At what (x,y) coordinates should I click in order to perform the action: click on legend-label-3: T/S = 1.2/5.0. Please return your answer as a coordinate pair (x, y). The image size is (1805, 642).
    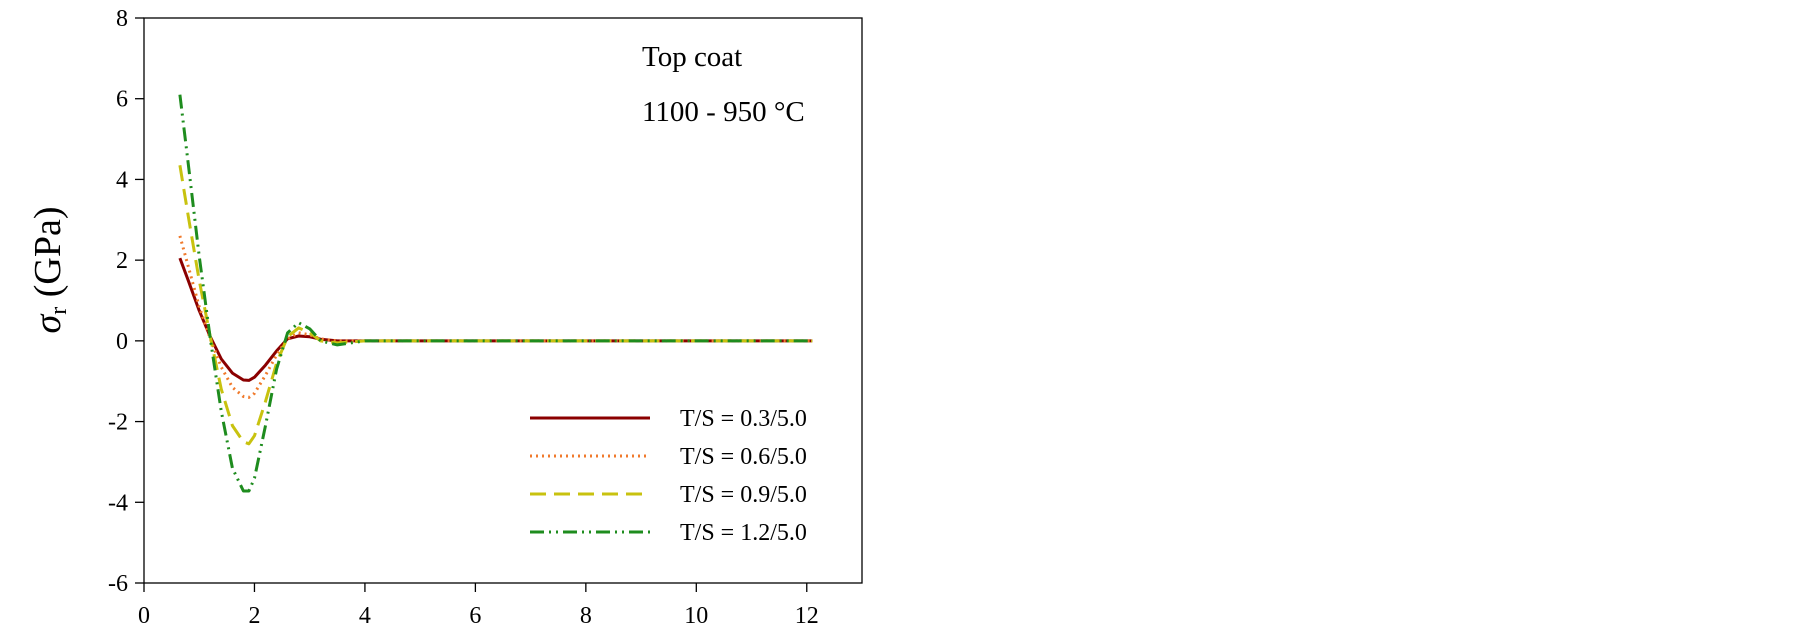
    Looking at the image, I should click on (743, 533).